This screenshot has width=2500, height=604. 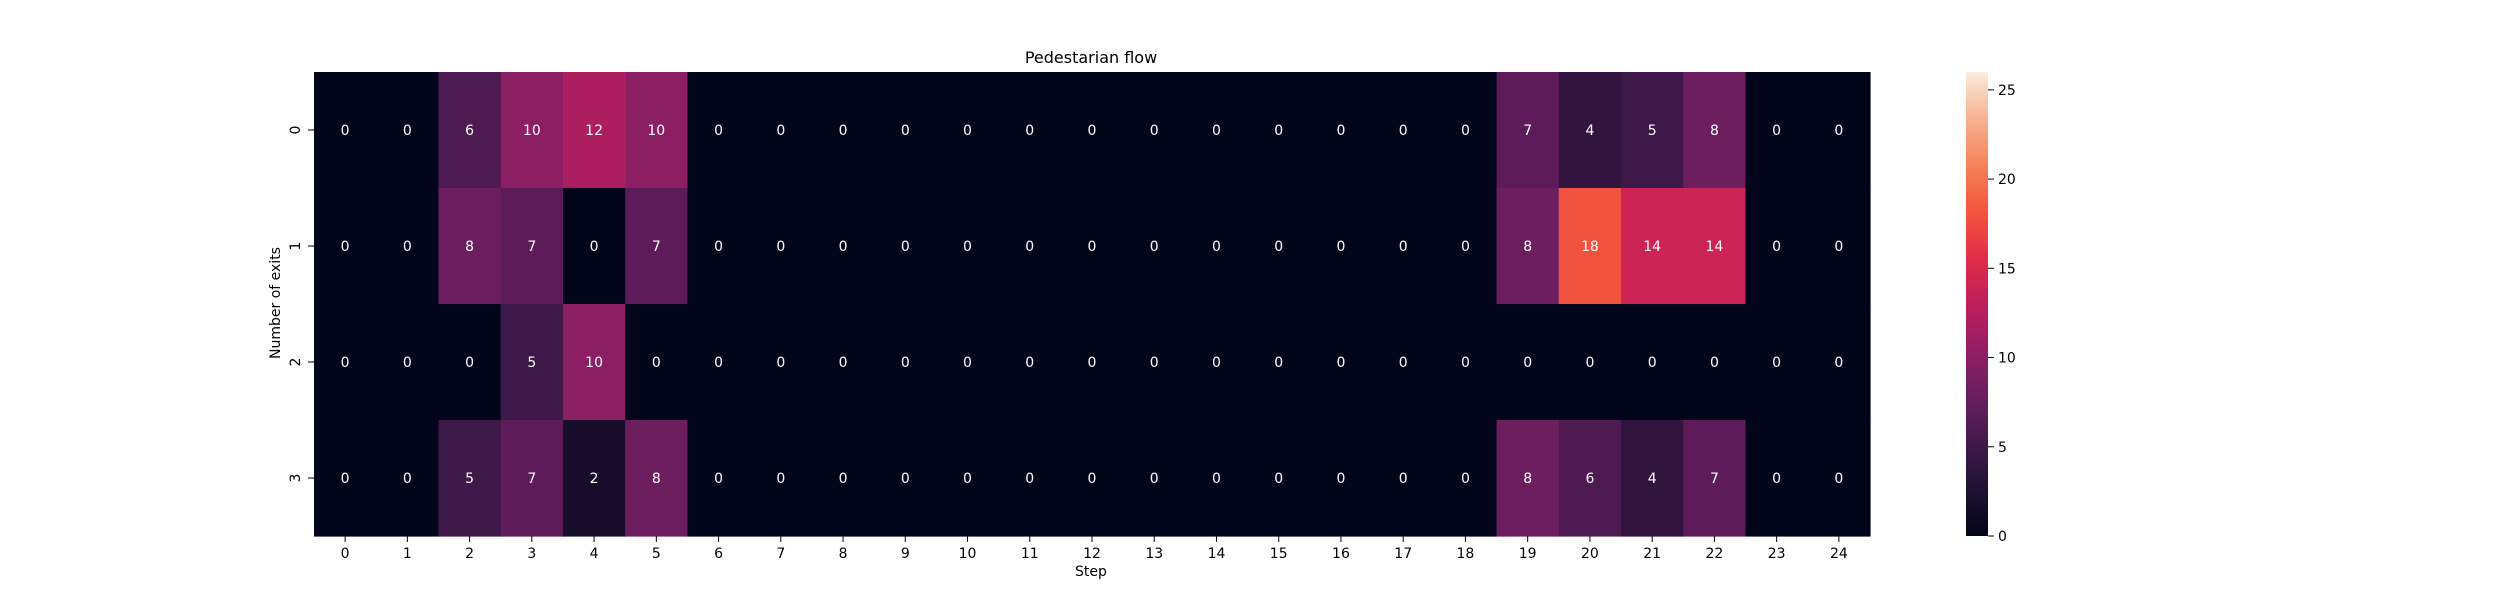 What do you see at coordinates (2007, 91) in the screenshot?
I see `colorbar-tick-label: 25` at bounding box center [2007, 91].